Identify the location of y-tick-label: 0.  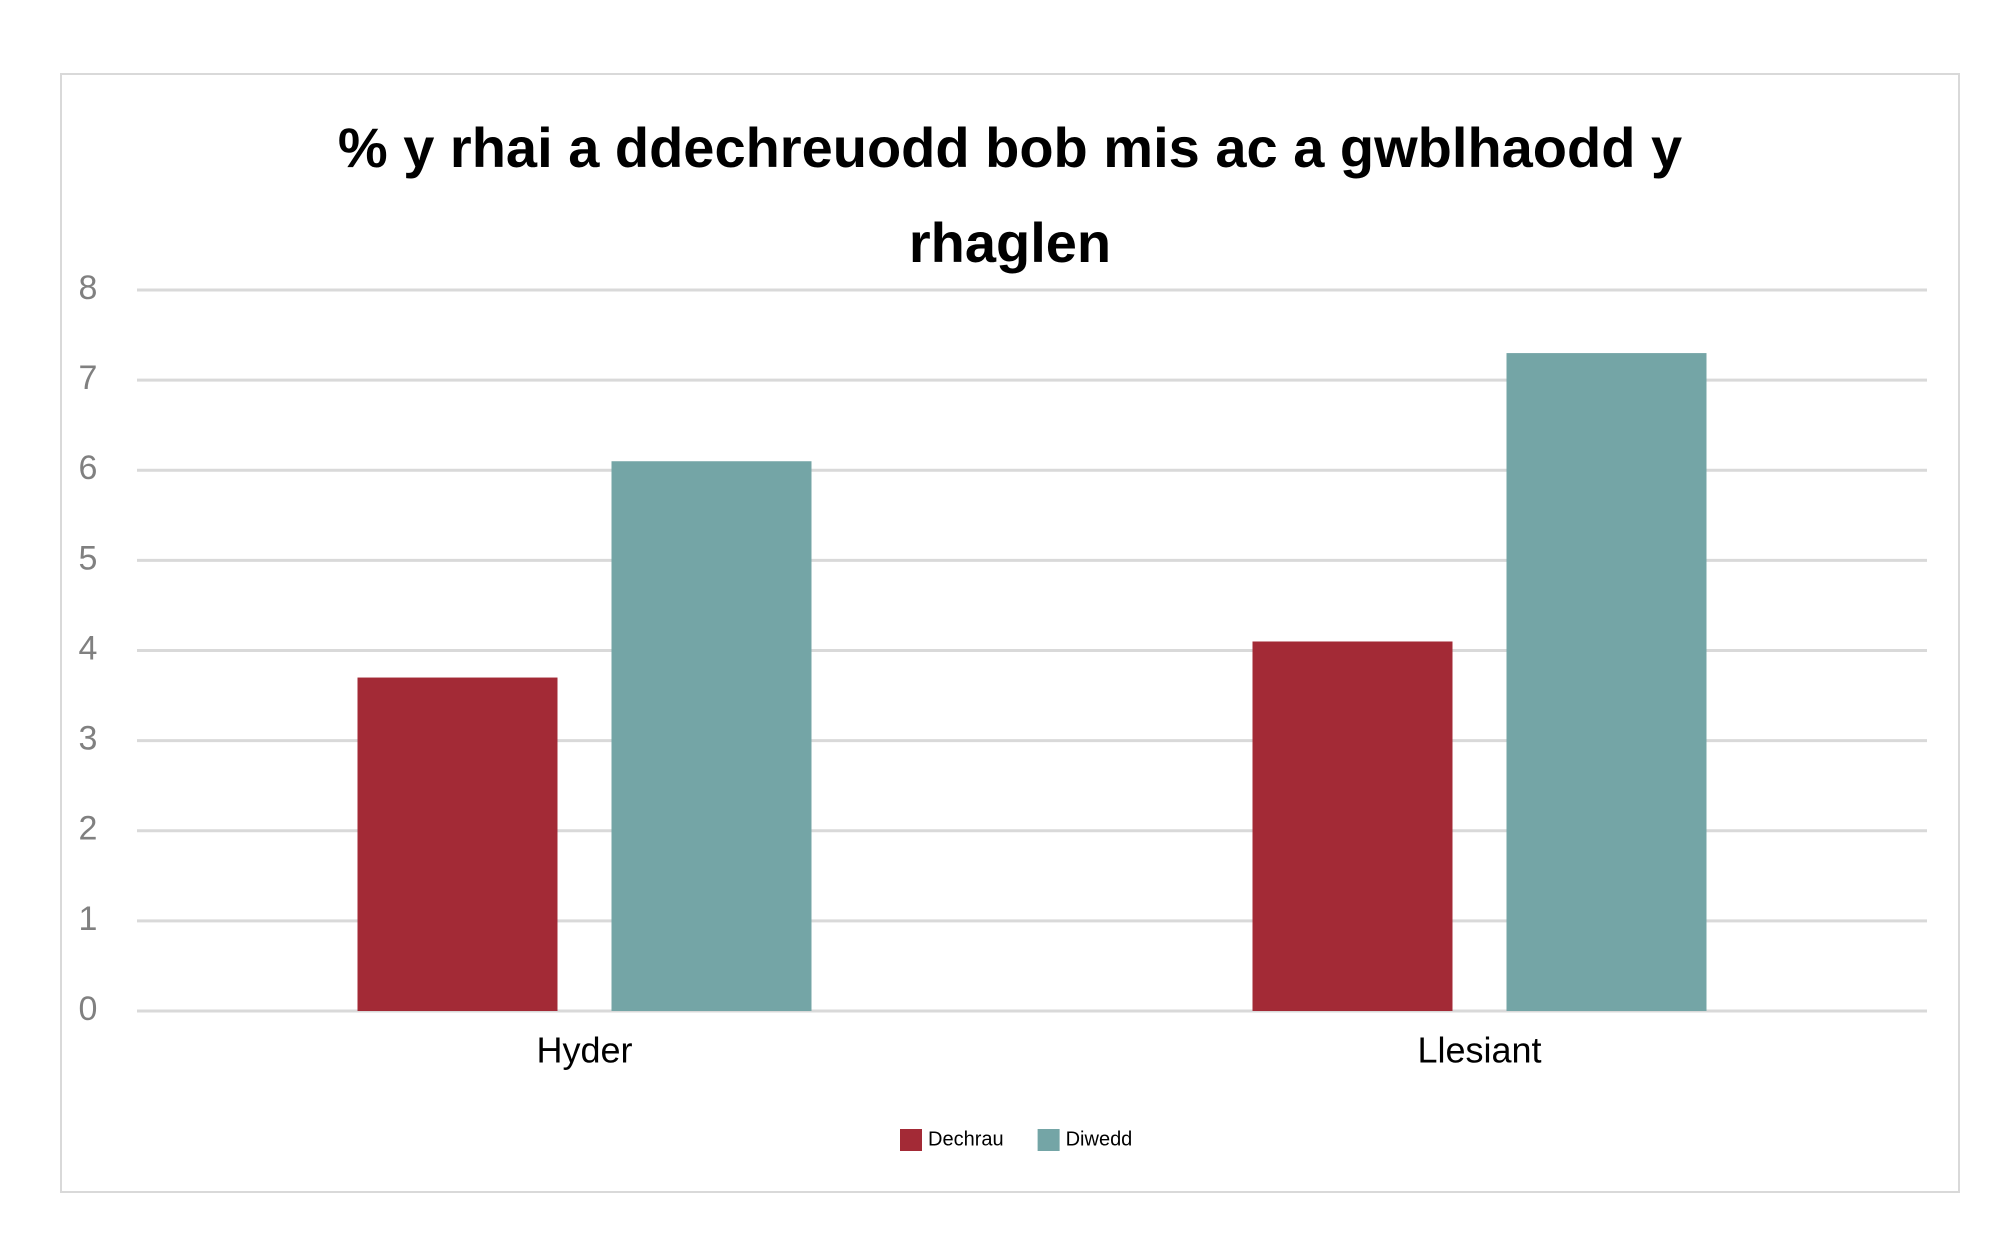
(88, 1009).